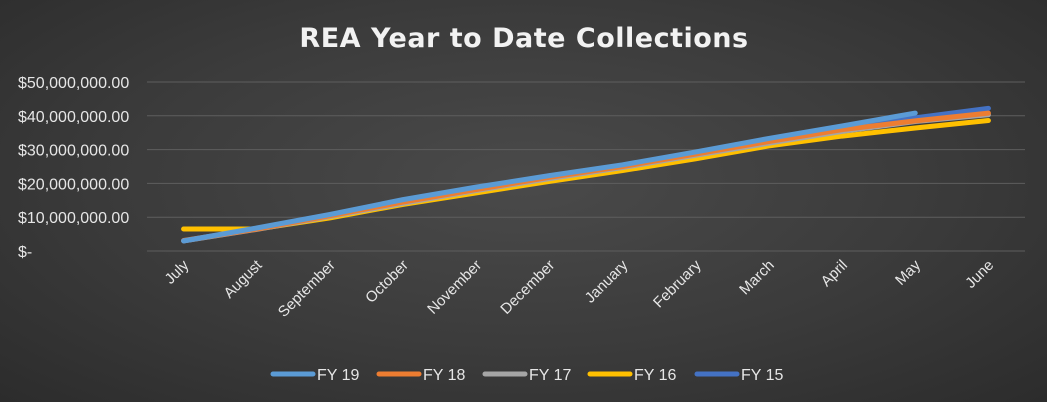 The image size is (1047, 402). I want to click on x-tick-label: March, so click(756, 277).